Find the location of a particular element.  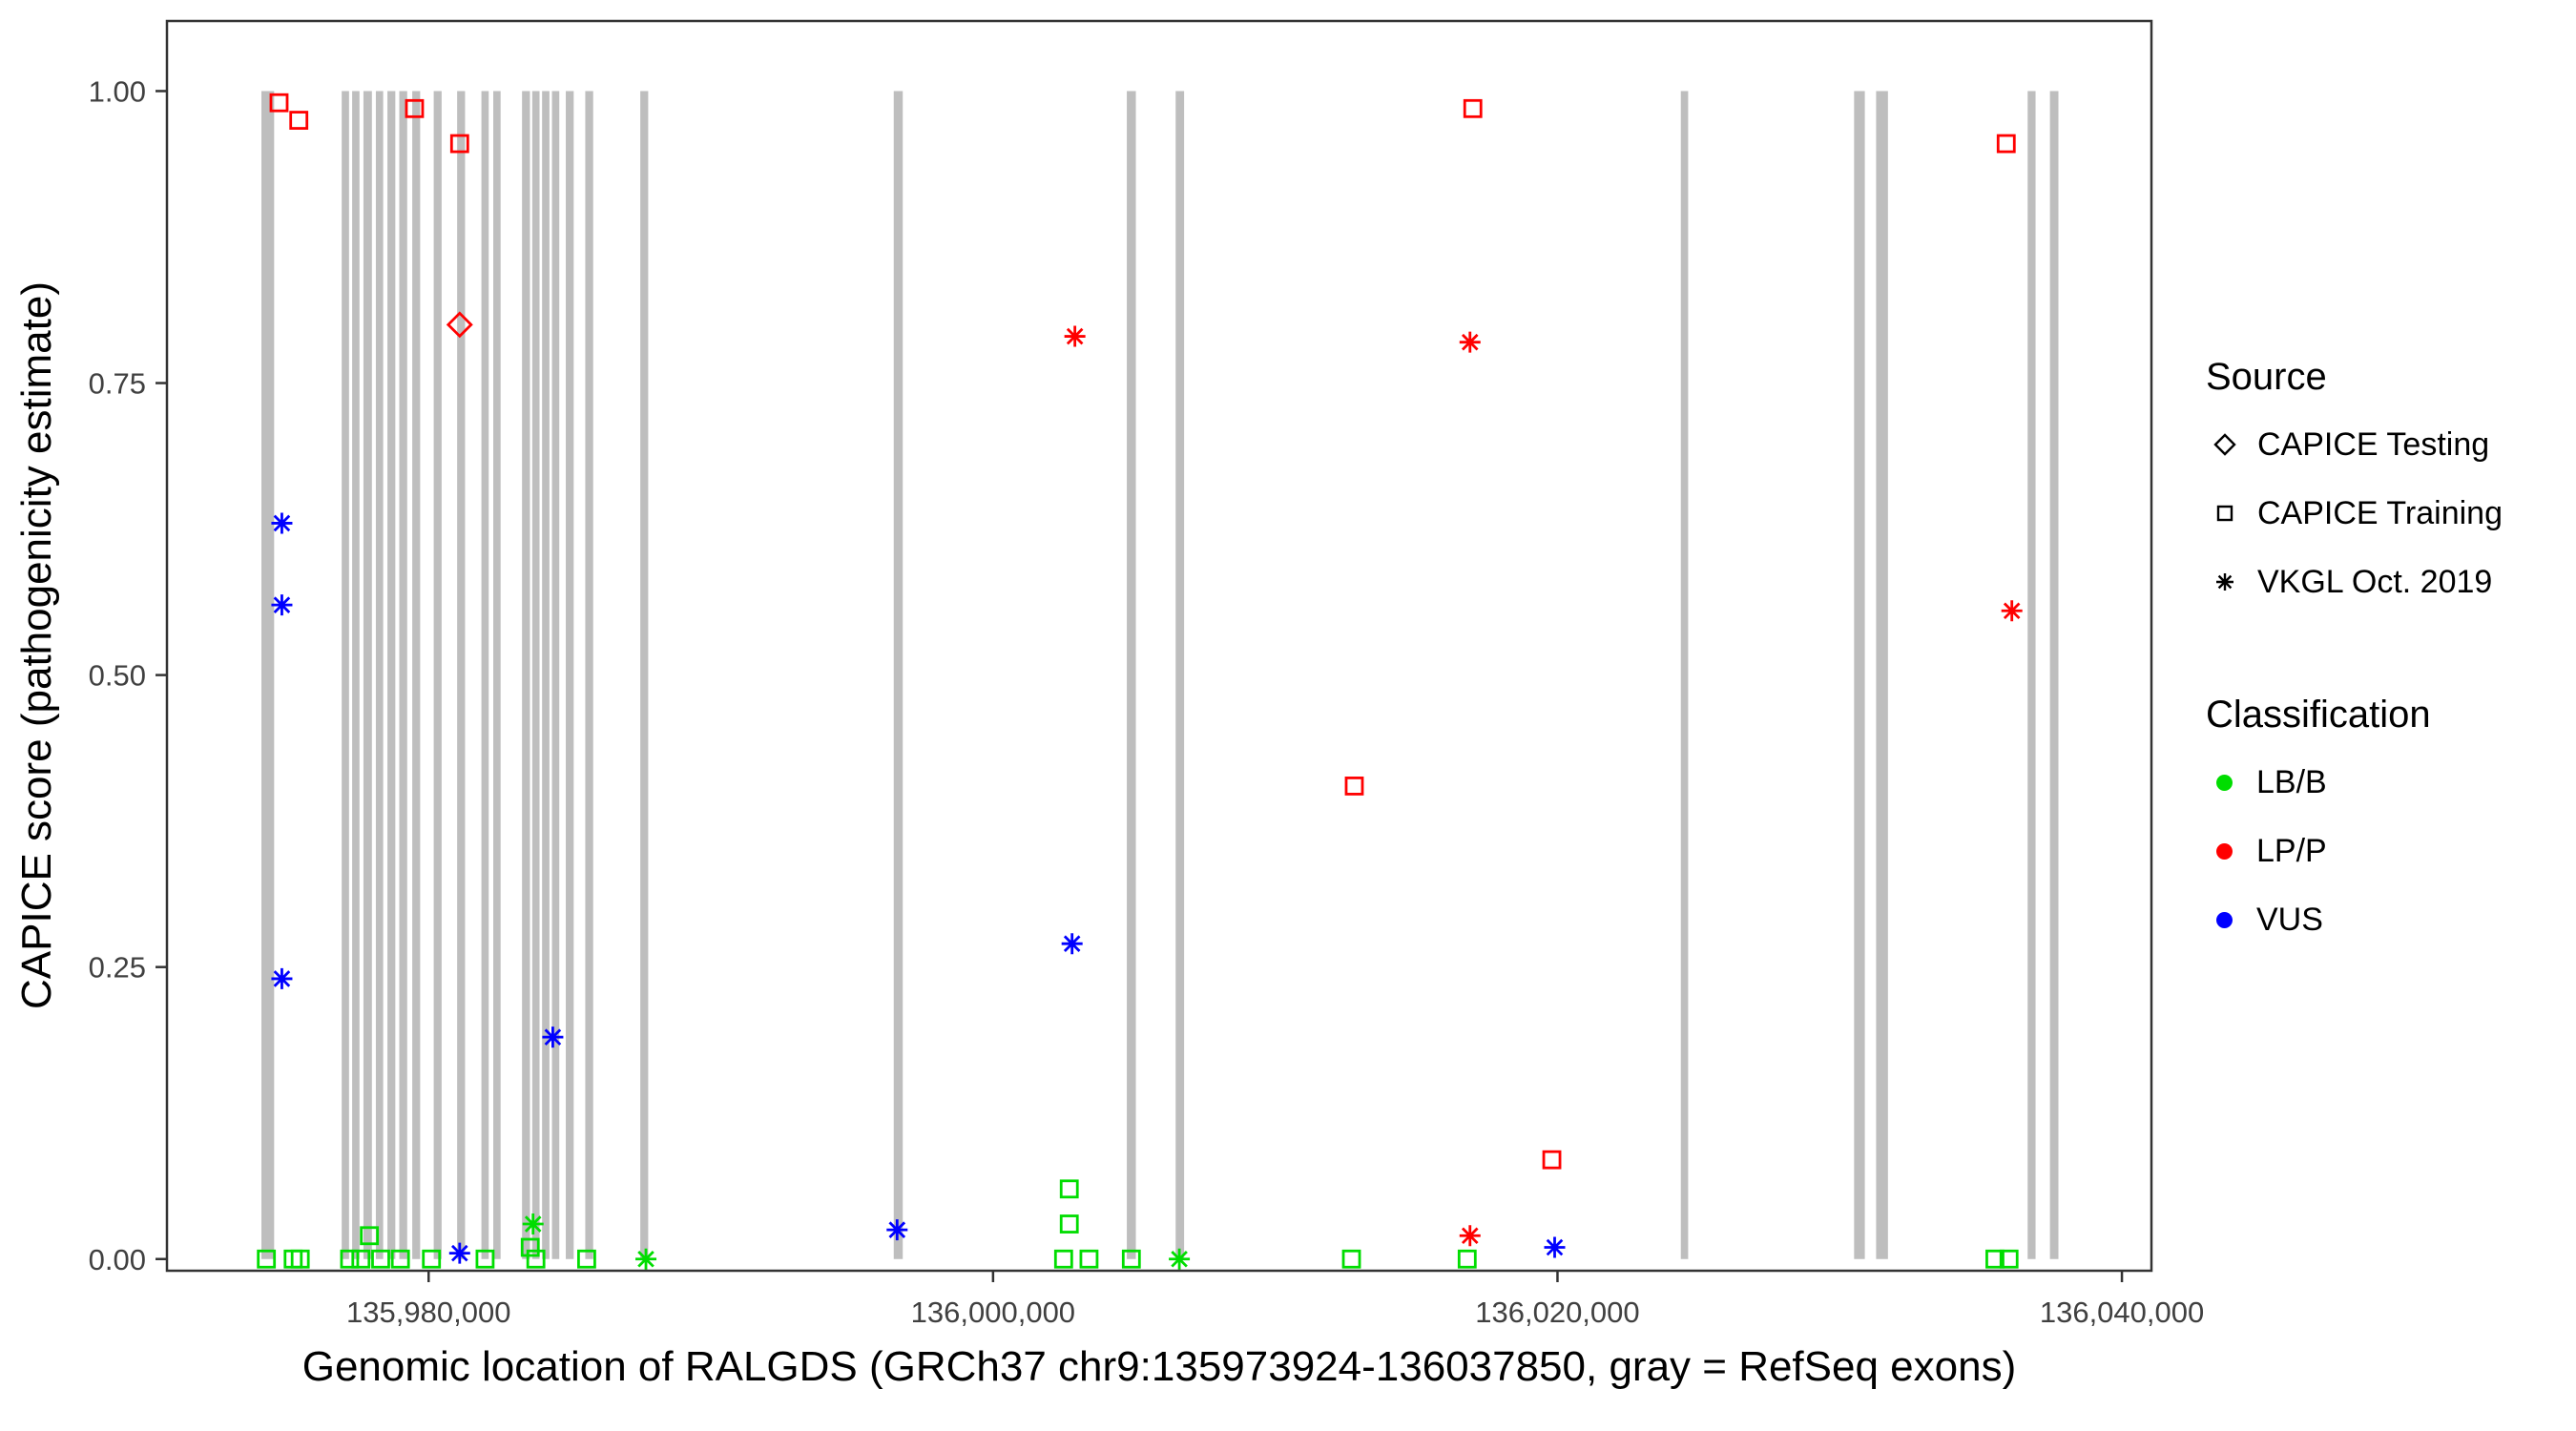

data-point-diamond is located at coordinates (459, 325).